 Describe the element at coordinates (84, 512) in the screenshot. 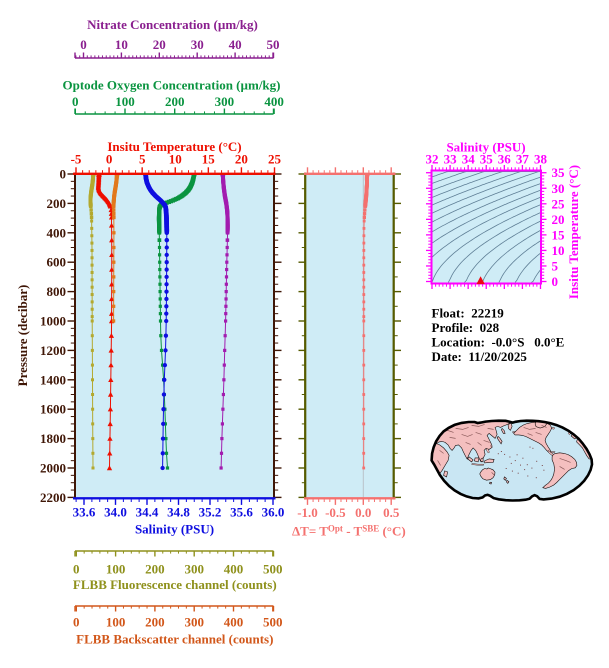

I see `svg-text: 33.6` at that location.